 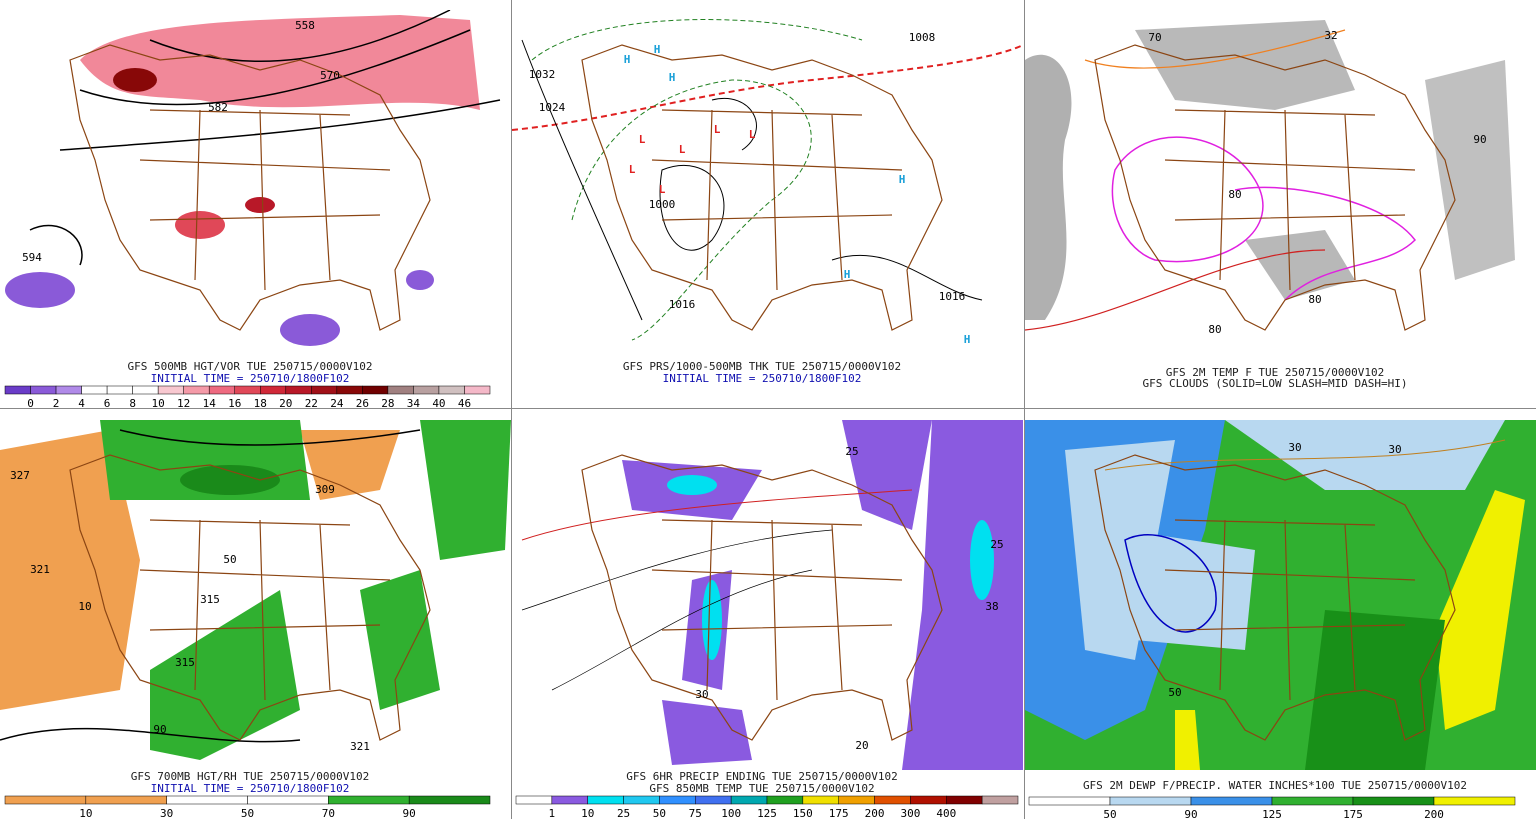 What do you see at coordinates (861, 745) in the screenshot?
I see `contour-label: 20` at bounding box center [861, 745].